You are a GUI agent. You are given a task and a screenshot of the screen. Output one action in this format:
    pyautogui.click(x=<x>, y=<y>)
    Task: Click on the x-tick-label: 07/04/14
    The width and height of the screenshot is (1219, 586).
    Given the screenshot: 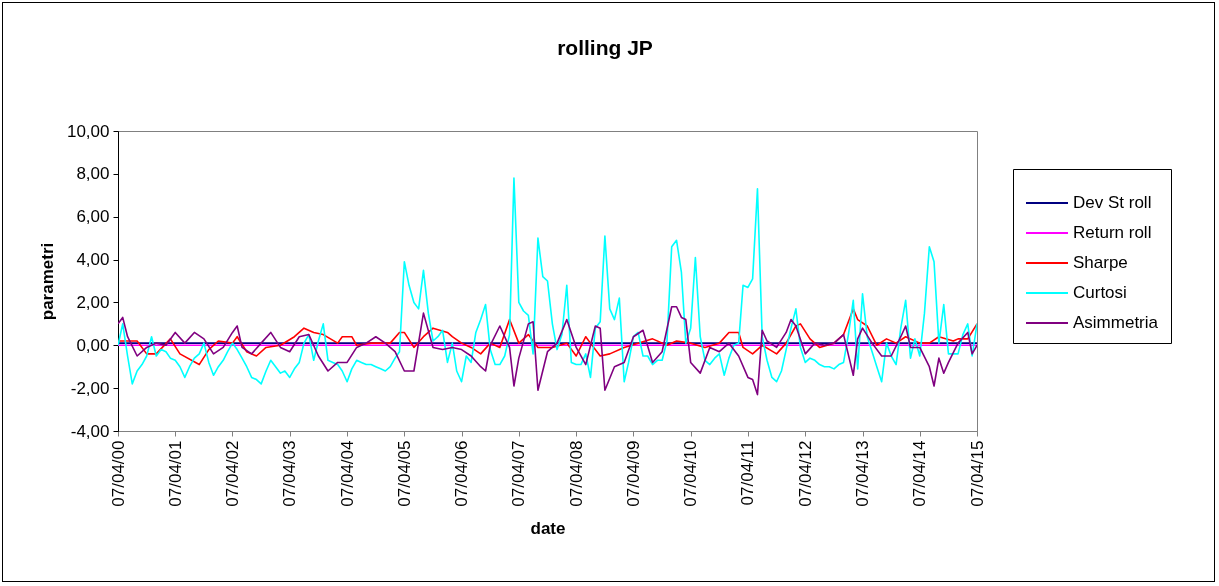 What is the action you would take?
    pyautogui.click(x=920, y=473)
    